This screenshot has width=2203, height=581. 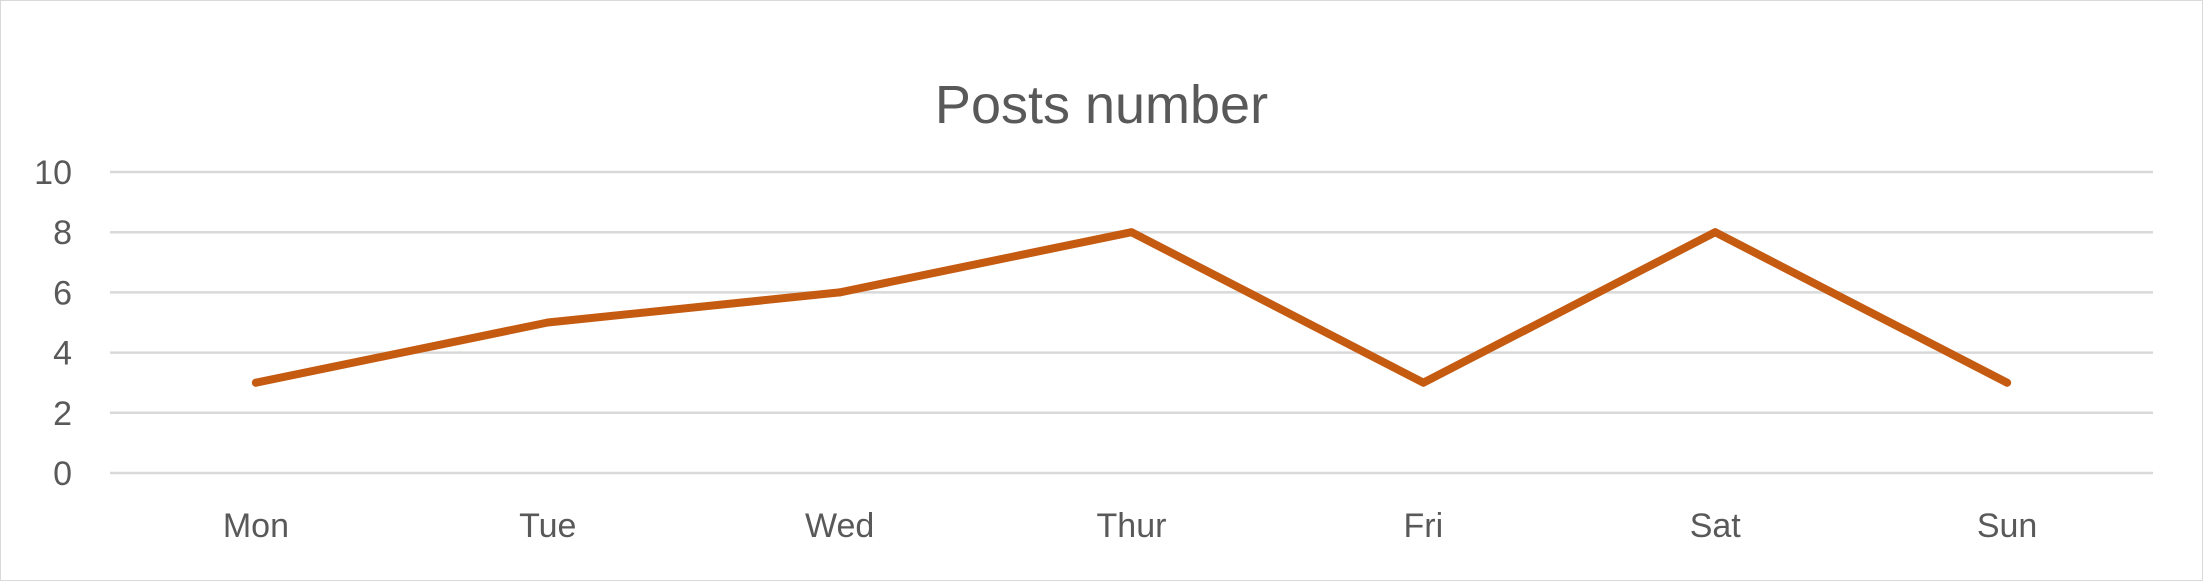 What do you see at coordinates (62, 233) in the screenshot?
I see `y-tick-label: 8` at bounding box center [62, 233].